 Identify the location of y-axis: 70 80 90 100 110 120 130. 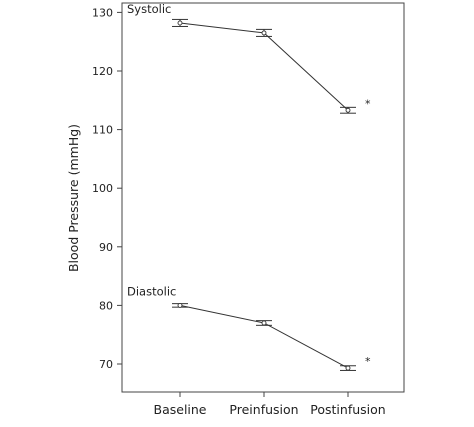
(107, 188).